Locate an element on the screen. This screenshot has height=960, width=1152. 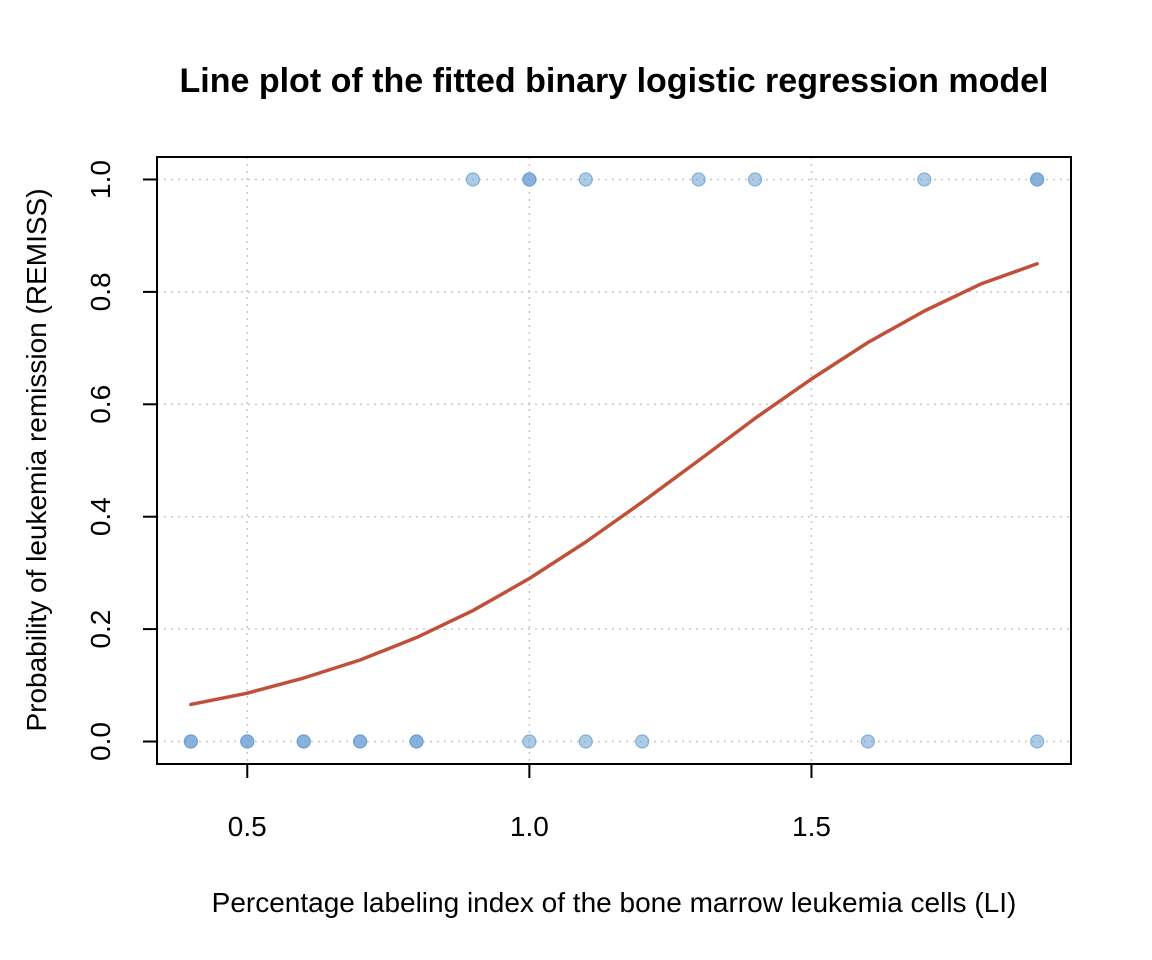
y-tick-label: 0.8 is located at coordinates (100, 291).